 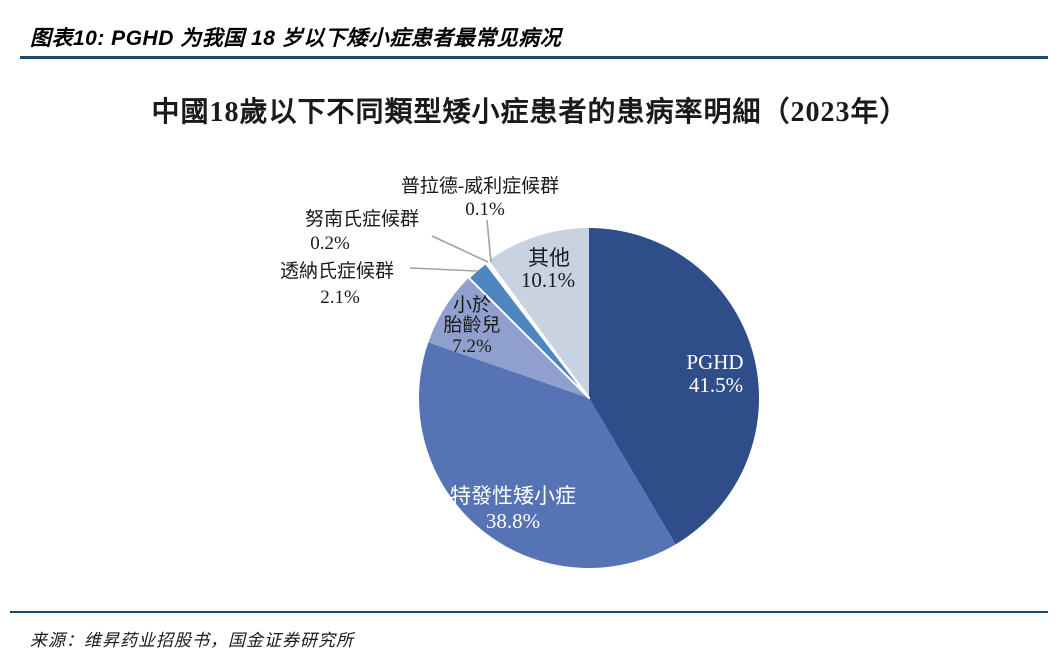 What do you see at coordinates (716, 385) in the screenshot?
I see `slice-label: 41.5%` at bounding box center [716, 385].